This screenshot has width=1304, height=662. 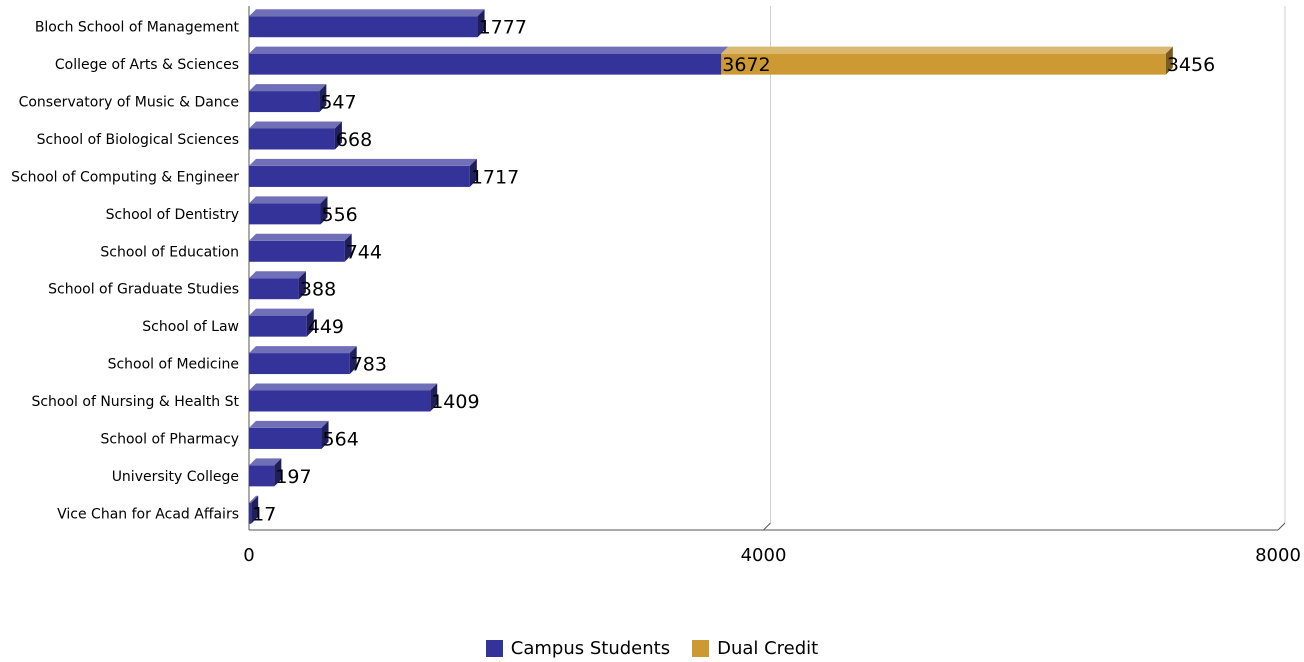 I want to click on category-label: School of Pharmacy, so click(x=170, y=439).